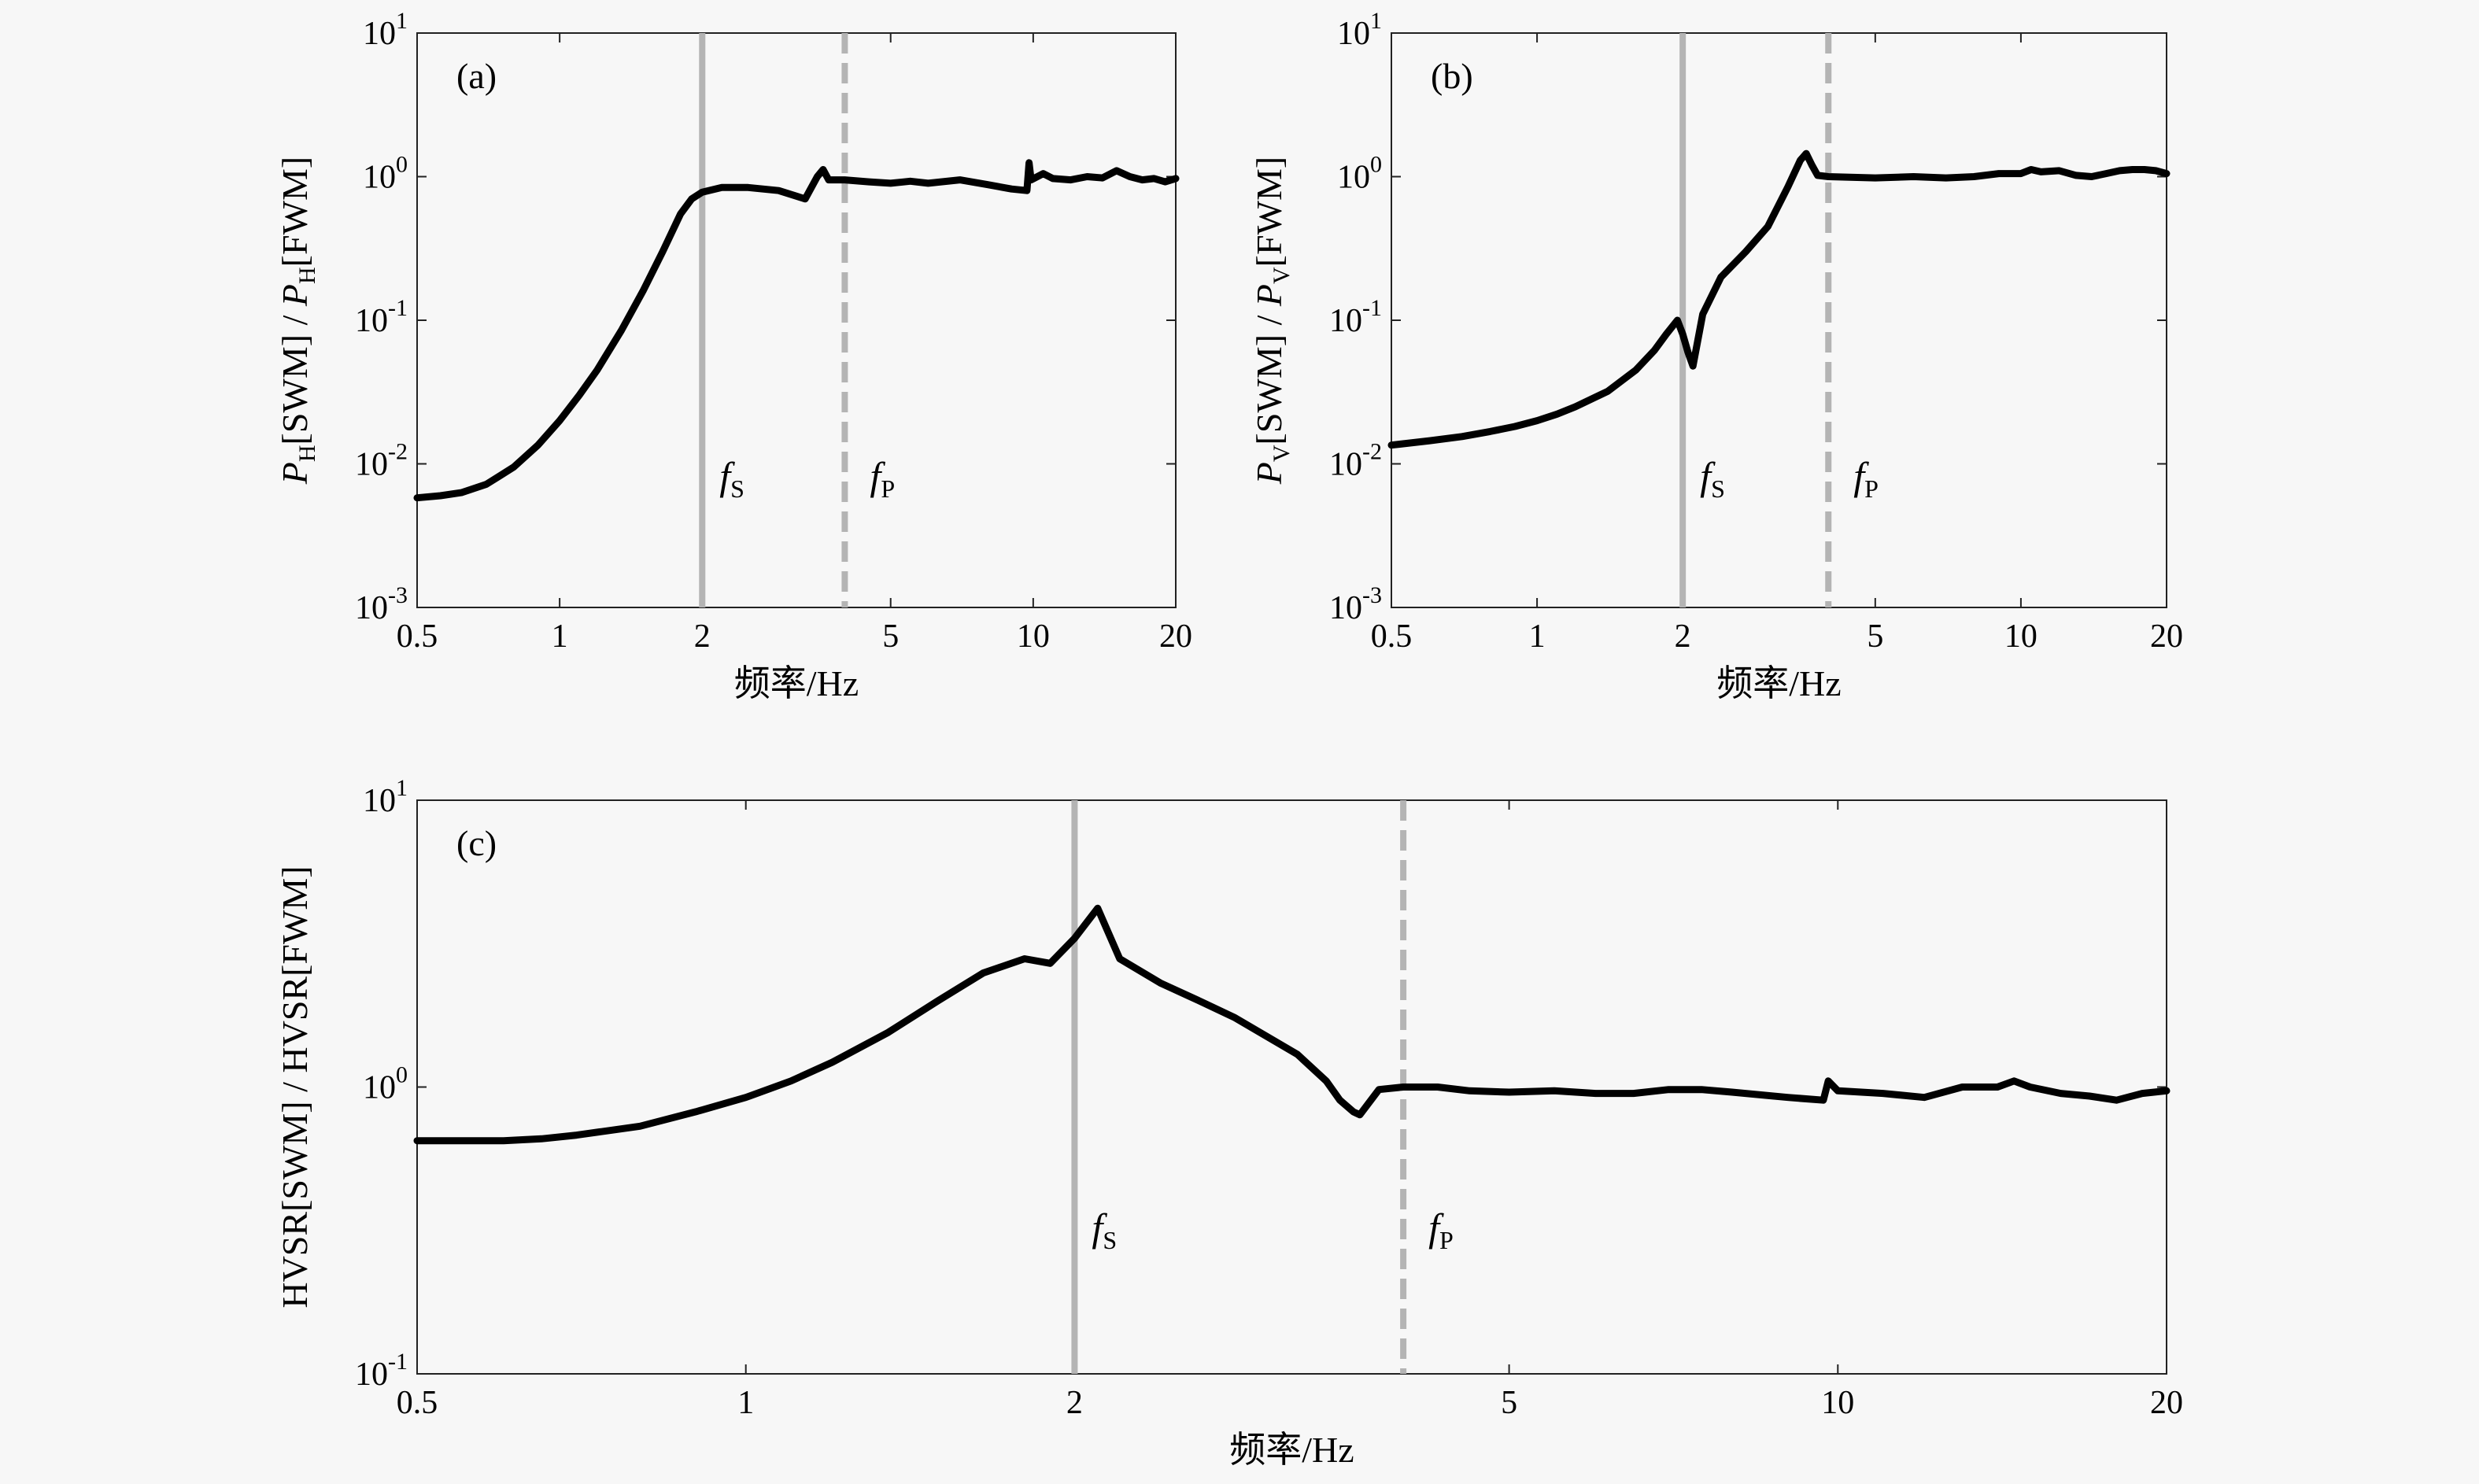  Describe the element at coordinates (1292, 1024) in the screenshot. I see `series-line-c` at that location.